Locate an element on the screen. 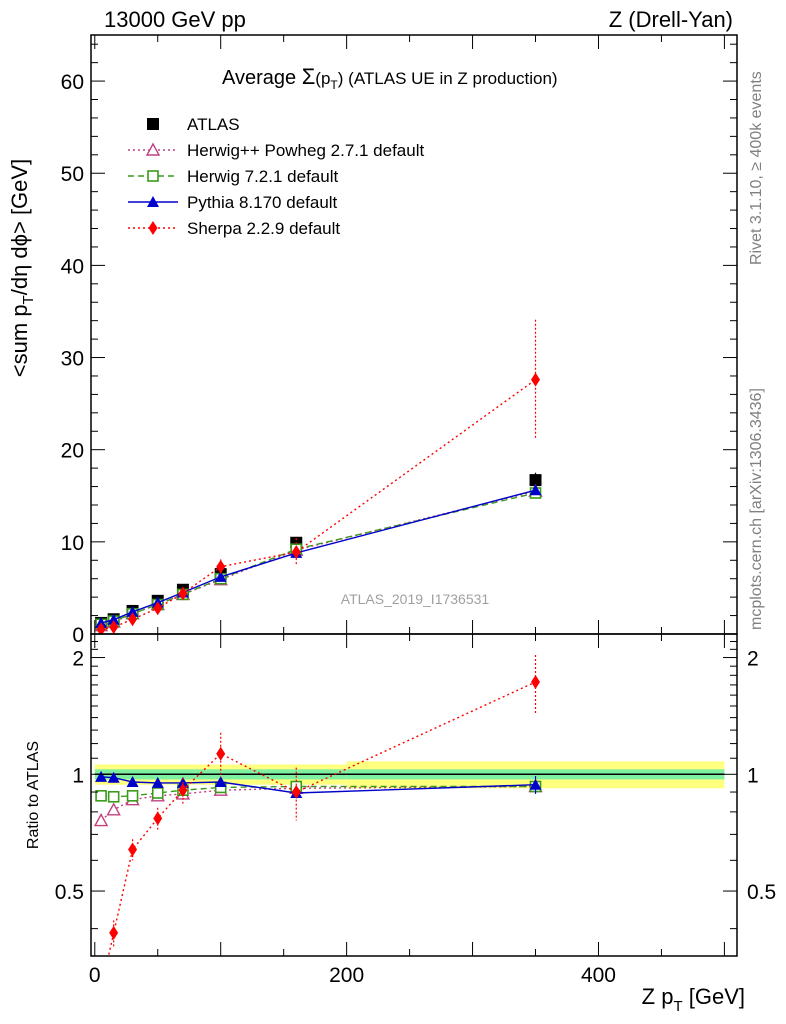 This screenshot has height=1024, width=786. main-y-axis-label: <sum pT/dη dϕ> [GeV] is located at coordinates (22, 268).